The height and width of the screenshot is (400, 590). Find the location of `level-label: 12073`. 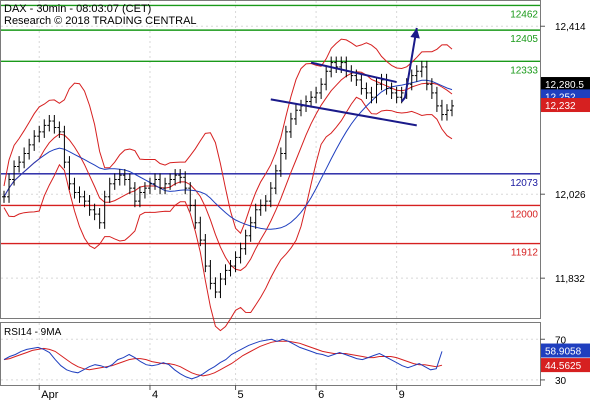

level-label: 12073 is located at coordinates (524, 183).